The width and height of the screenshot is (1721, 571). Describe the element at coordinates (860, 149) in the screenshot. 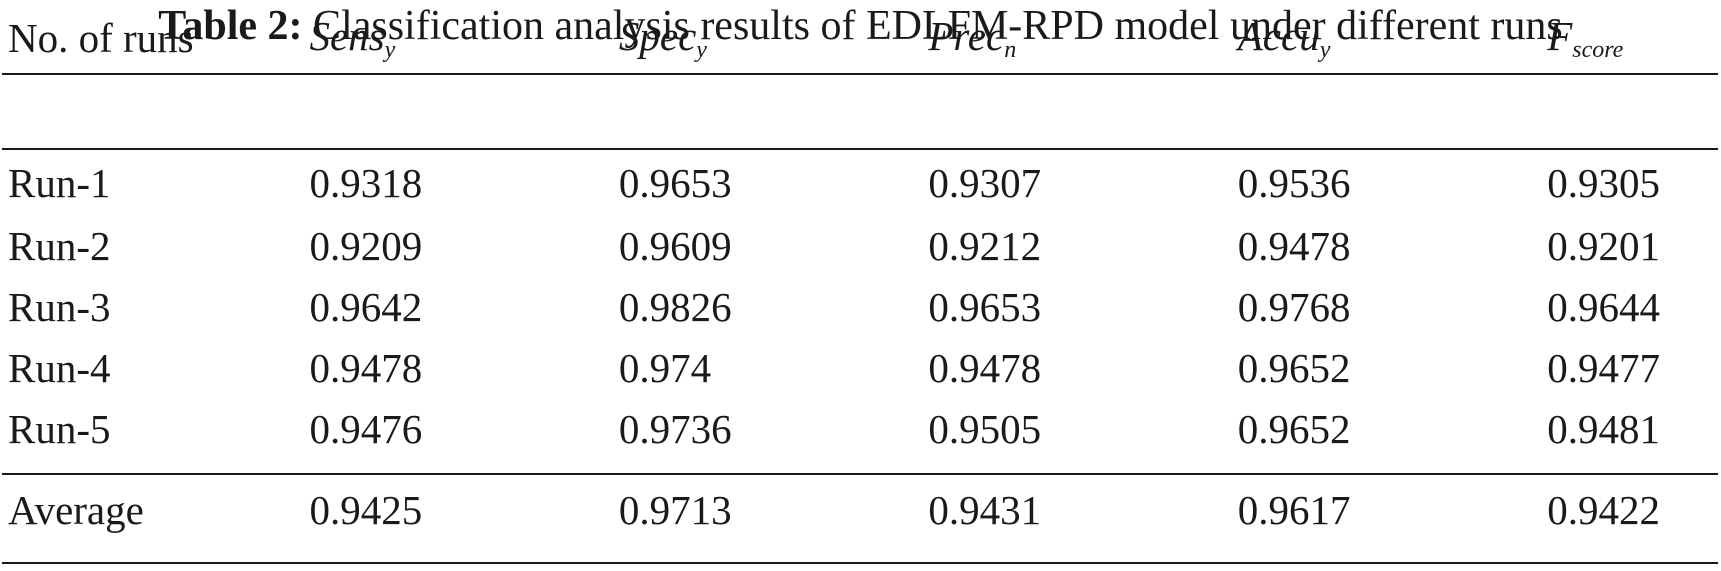

I see `table-header-rule` at that location.